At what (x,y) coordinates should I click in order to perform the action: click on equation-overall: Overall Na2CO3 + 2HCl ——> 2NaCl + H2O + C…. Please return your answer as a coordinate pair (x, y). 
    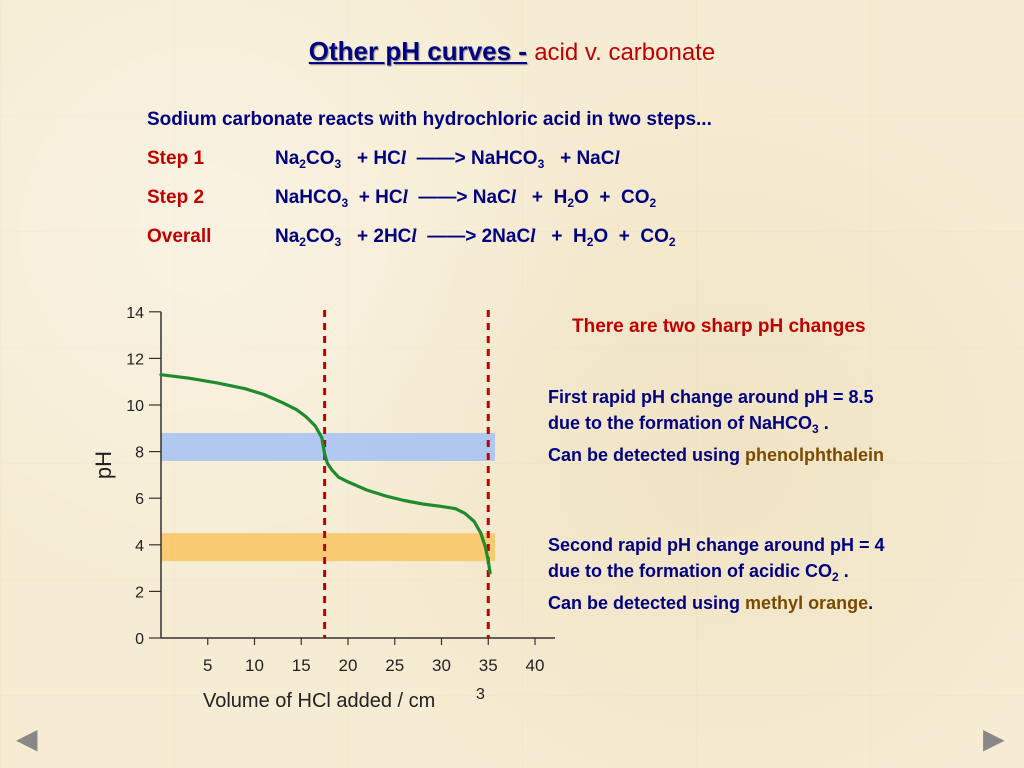
    Looking at the image, I should click on (411, 237).